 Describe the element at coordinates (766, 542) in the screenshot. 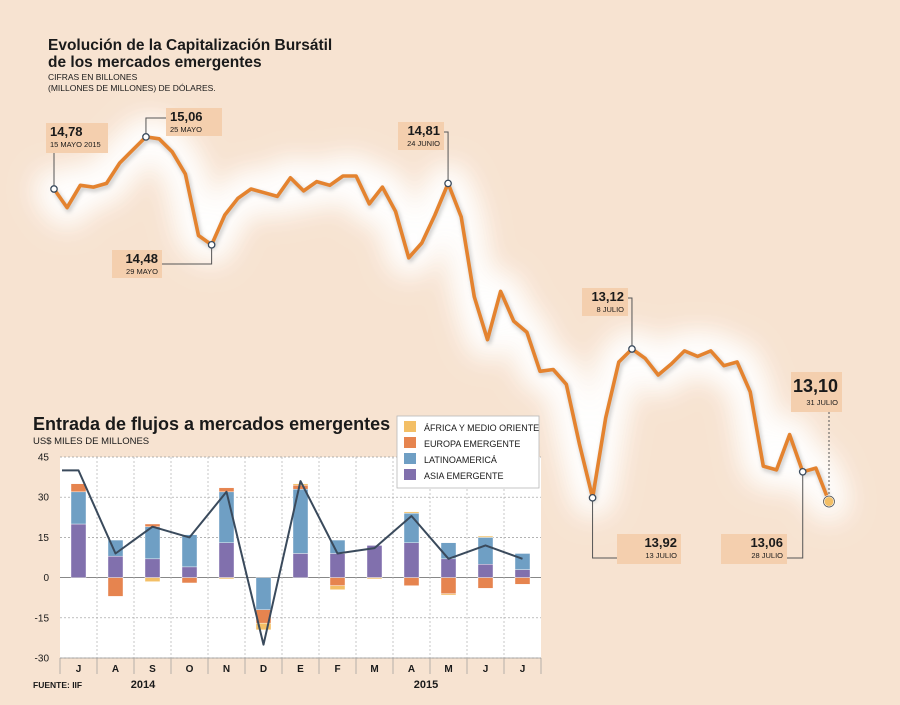

I see `annotation-value: 13,06` at that location.